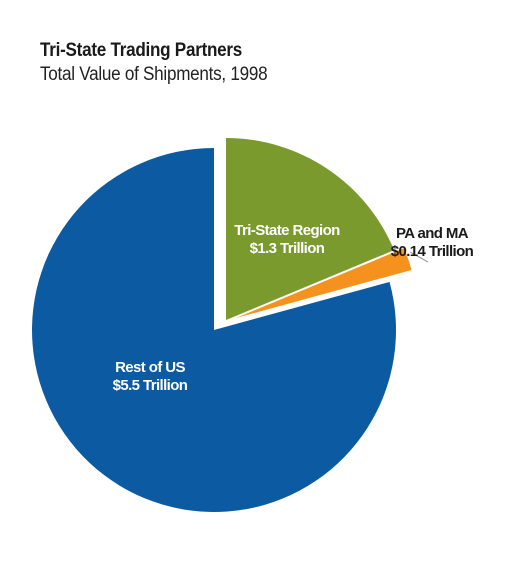 The width and height of the screenshot is (520, 570). I want to click on slice-value-tri-state-region: $1.3 Trillion, so click(287, 248).